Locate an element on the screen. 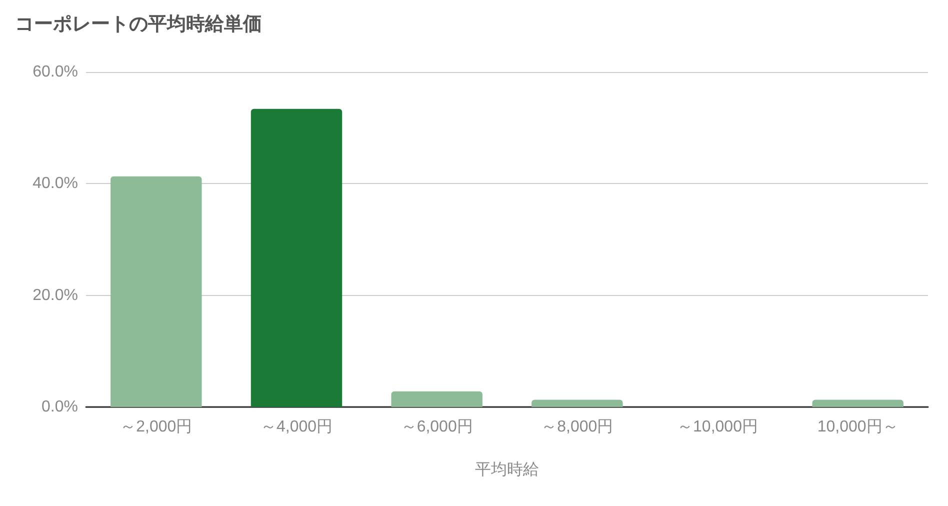  y-tick-label: 0.0% is located at coordinates (60, 407).